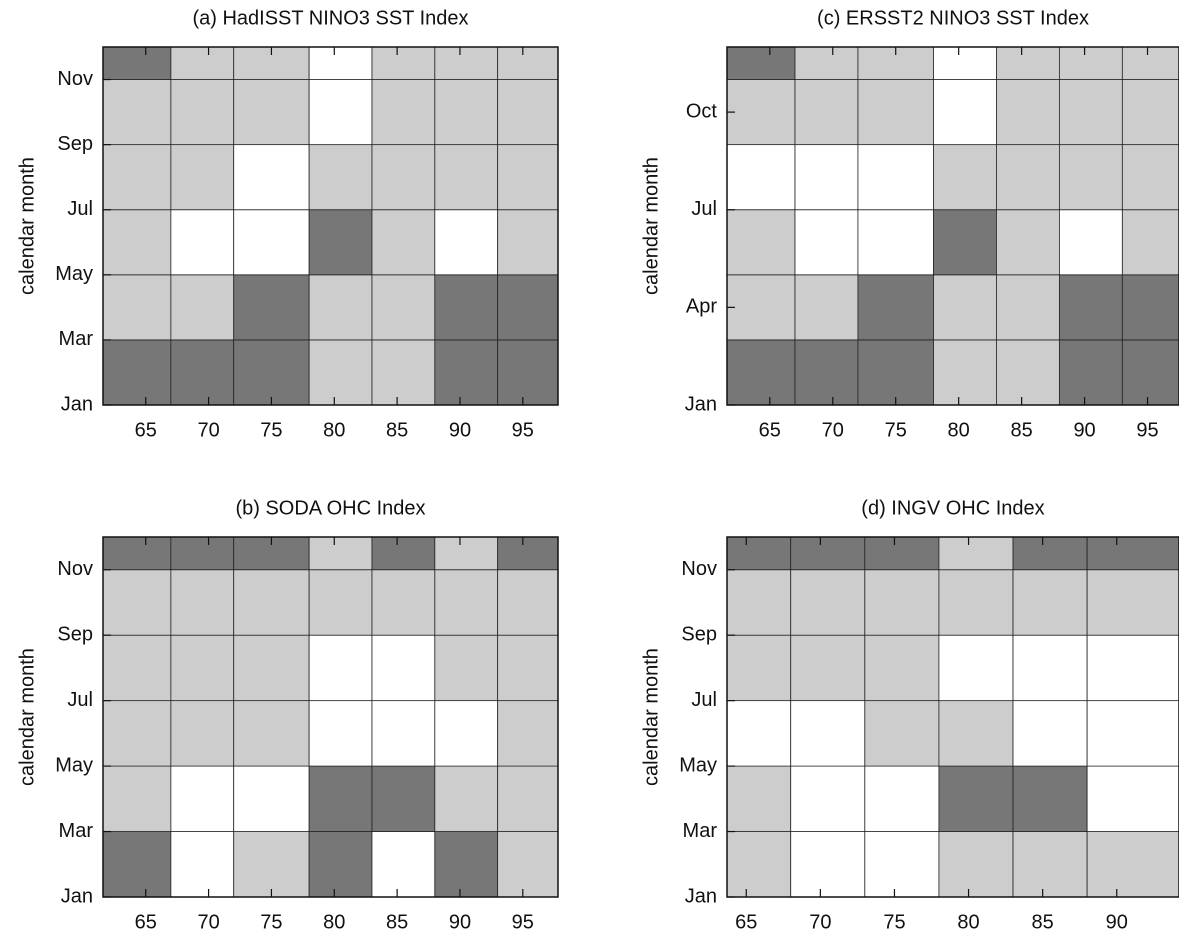 This screenshot has height=933, width=1179. Describe the element at coordinates (27, 717) in the screenshot. I see `y-axis-label: calendar month` at that location.